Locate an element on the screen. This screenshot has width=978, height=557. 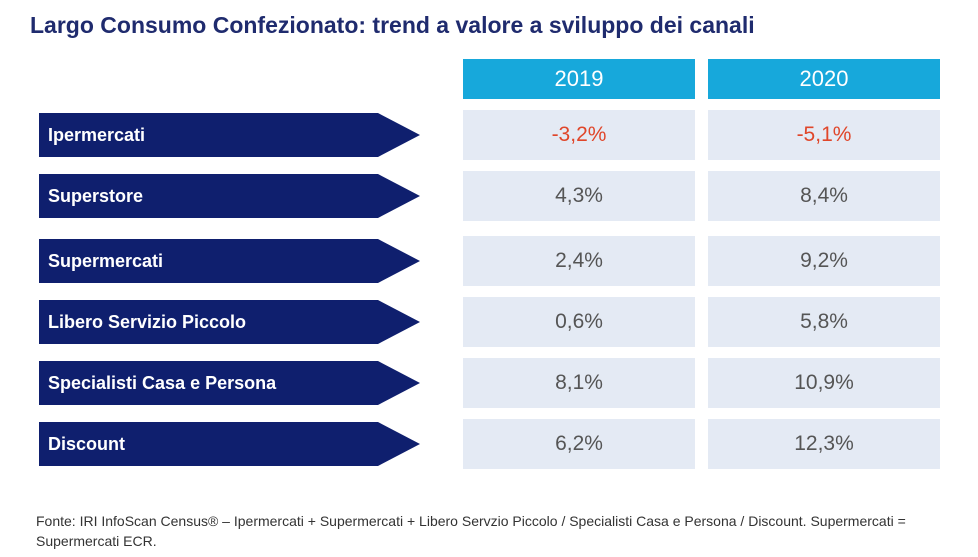
table-row: Ipermercati -3,2% -5,1% is located at coordinates (489, 135).